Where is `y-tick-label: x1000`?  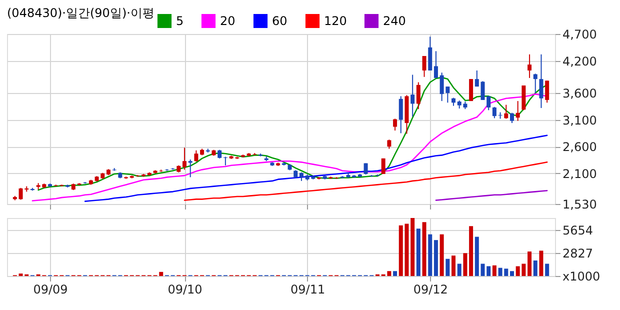 y-tick-label: x1000 is located at coordinates (581, 277).